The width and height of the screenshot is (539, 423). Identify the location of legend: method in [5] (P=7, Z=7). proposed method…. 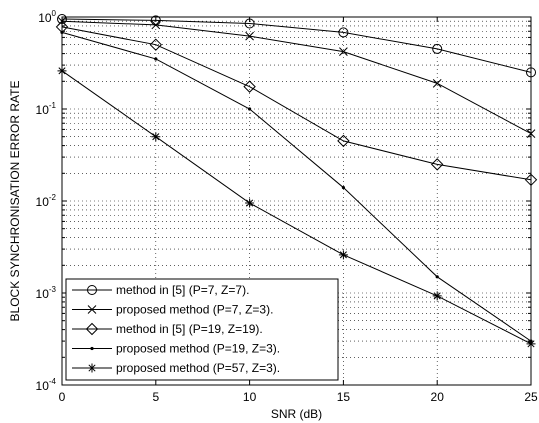
(202, 329).